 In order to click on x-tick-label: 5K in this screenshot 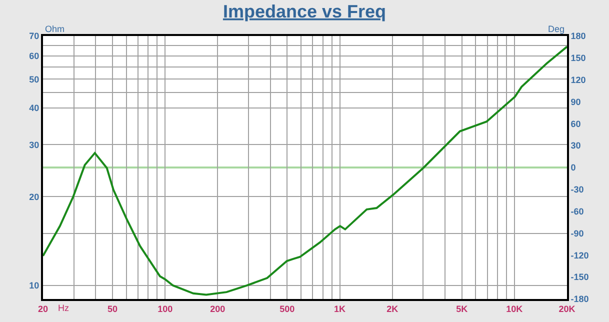, I will do `click(462, 309)`.